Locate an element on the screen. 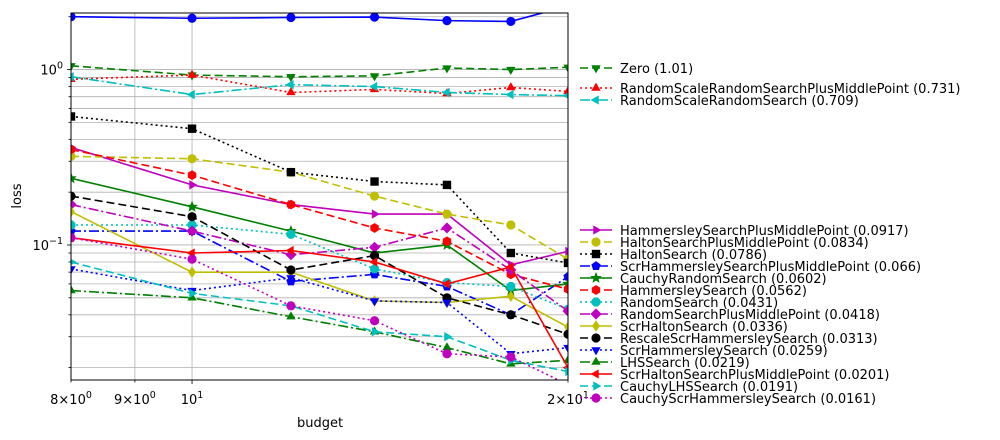 The image size is (1000, 440). legend-label: RescaleScrHammersleySearch (0.0313) is located at coordinates (749, 339).